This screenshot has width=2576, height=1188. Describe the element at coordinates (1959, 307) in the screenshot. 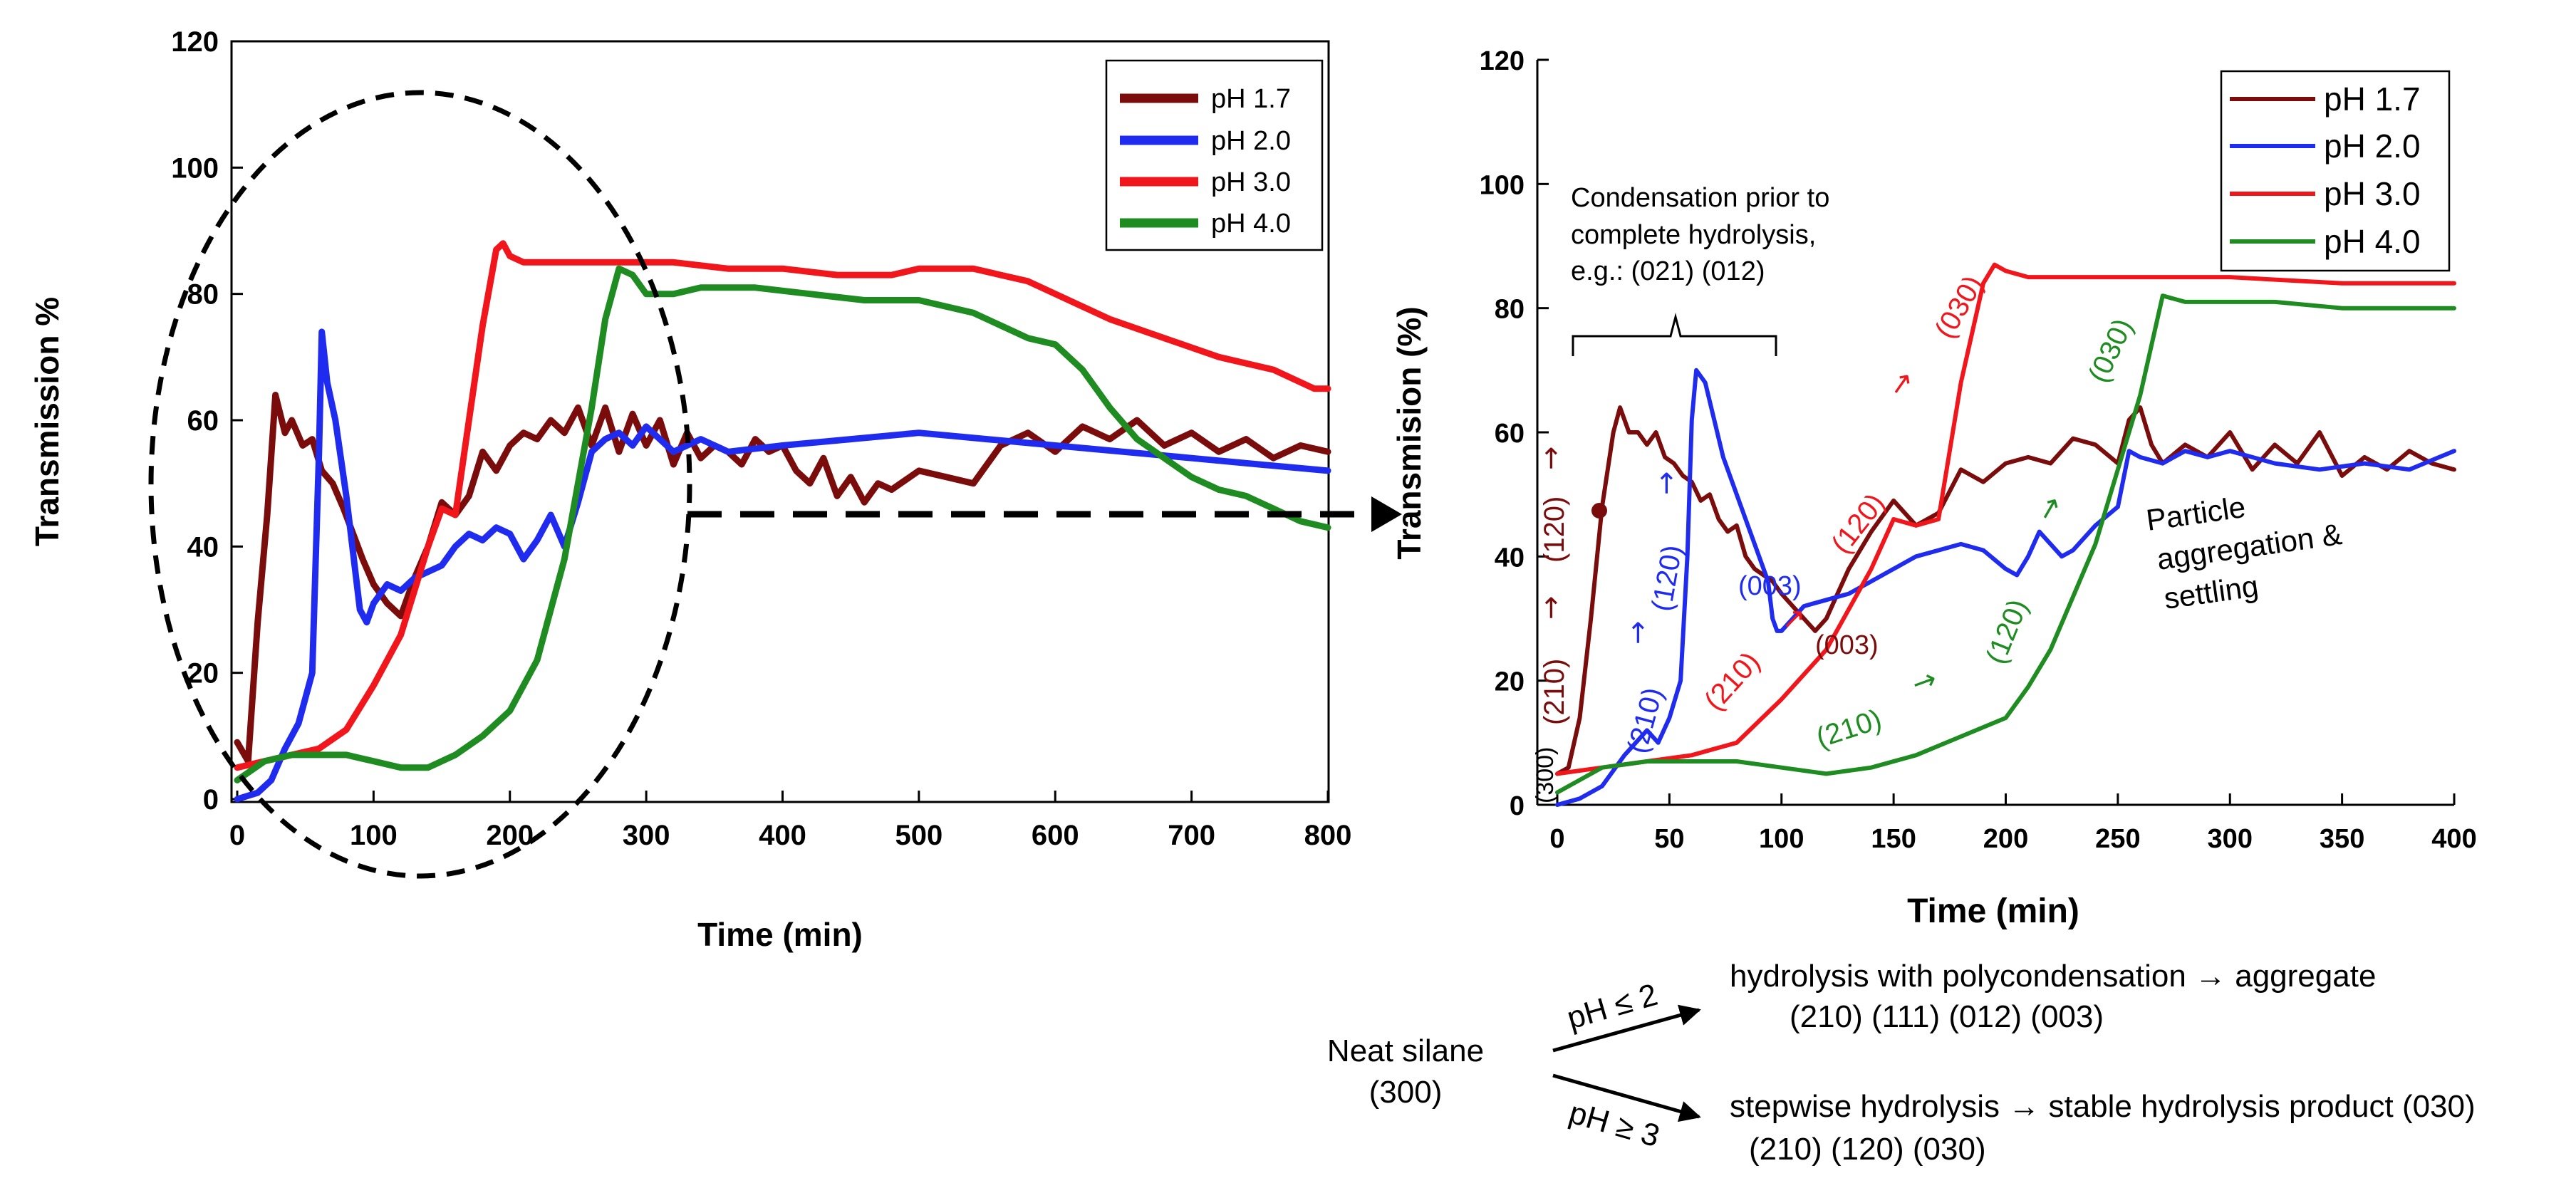

I see `label-ph30-030: (030)` at that location.